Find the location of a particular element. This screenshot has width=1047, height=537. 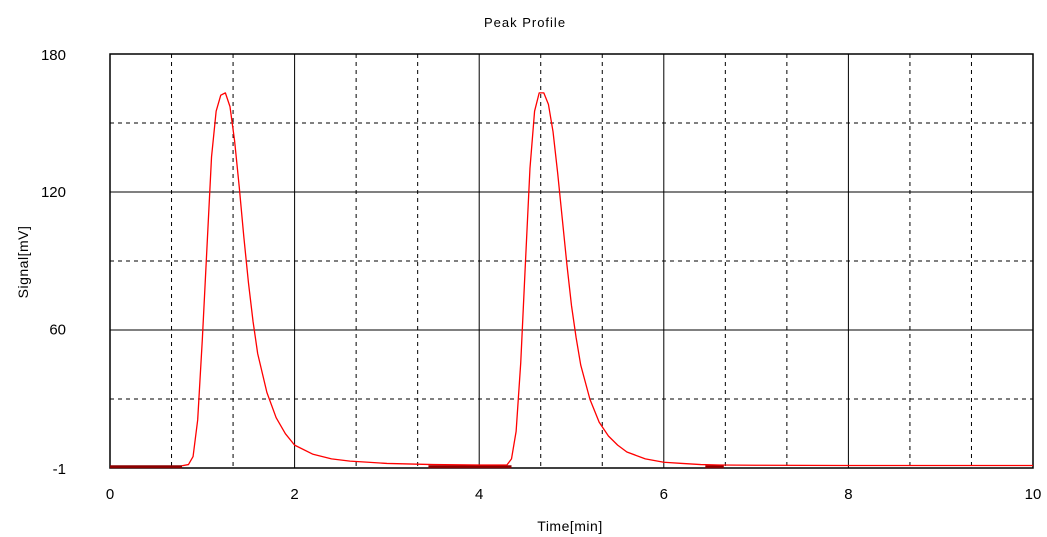

x-axis-label: Time[min] is located at coordinates (569, 526).